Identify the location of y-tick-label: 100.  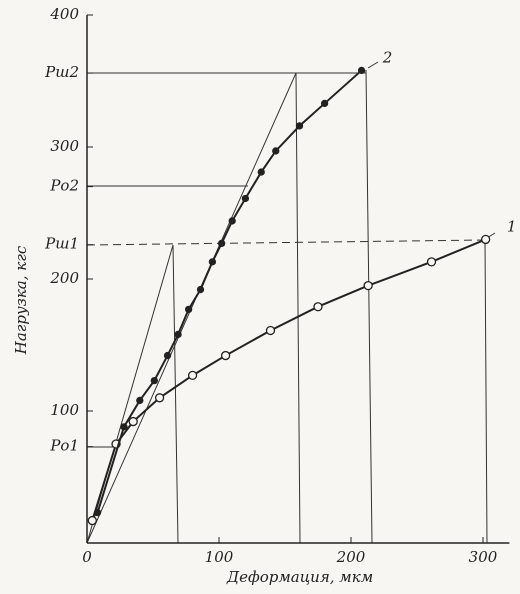
(64, 410).